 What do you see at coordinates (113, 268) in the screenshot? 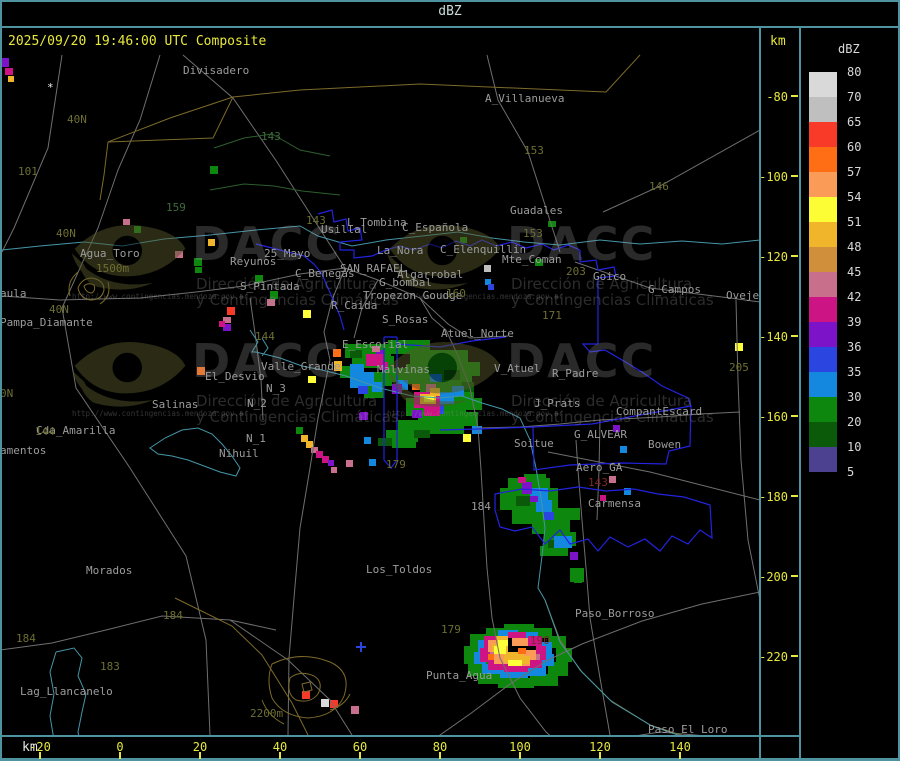
I see `map-label: 1500m` at bounding box center [113, 268].